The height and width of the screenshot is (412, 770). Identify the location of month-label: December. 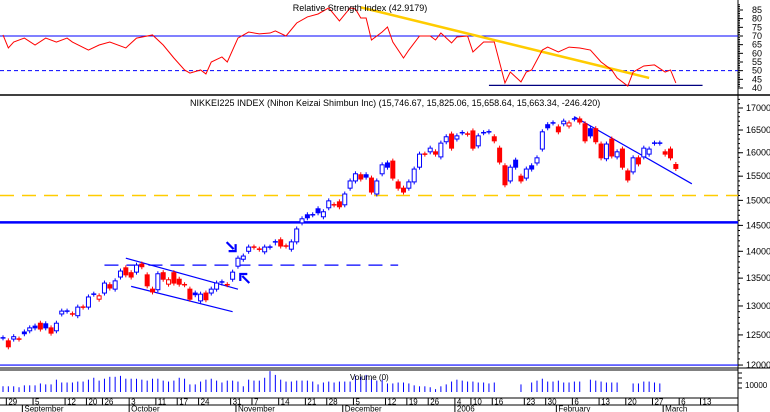
(363, 408).